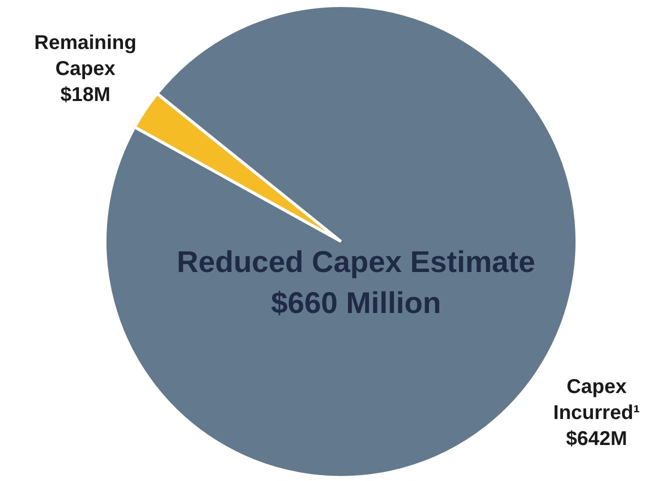 This screenshot has height=481, width=659. I want to click on data-label: $18M, so click(85, 95).